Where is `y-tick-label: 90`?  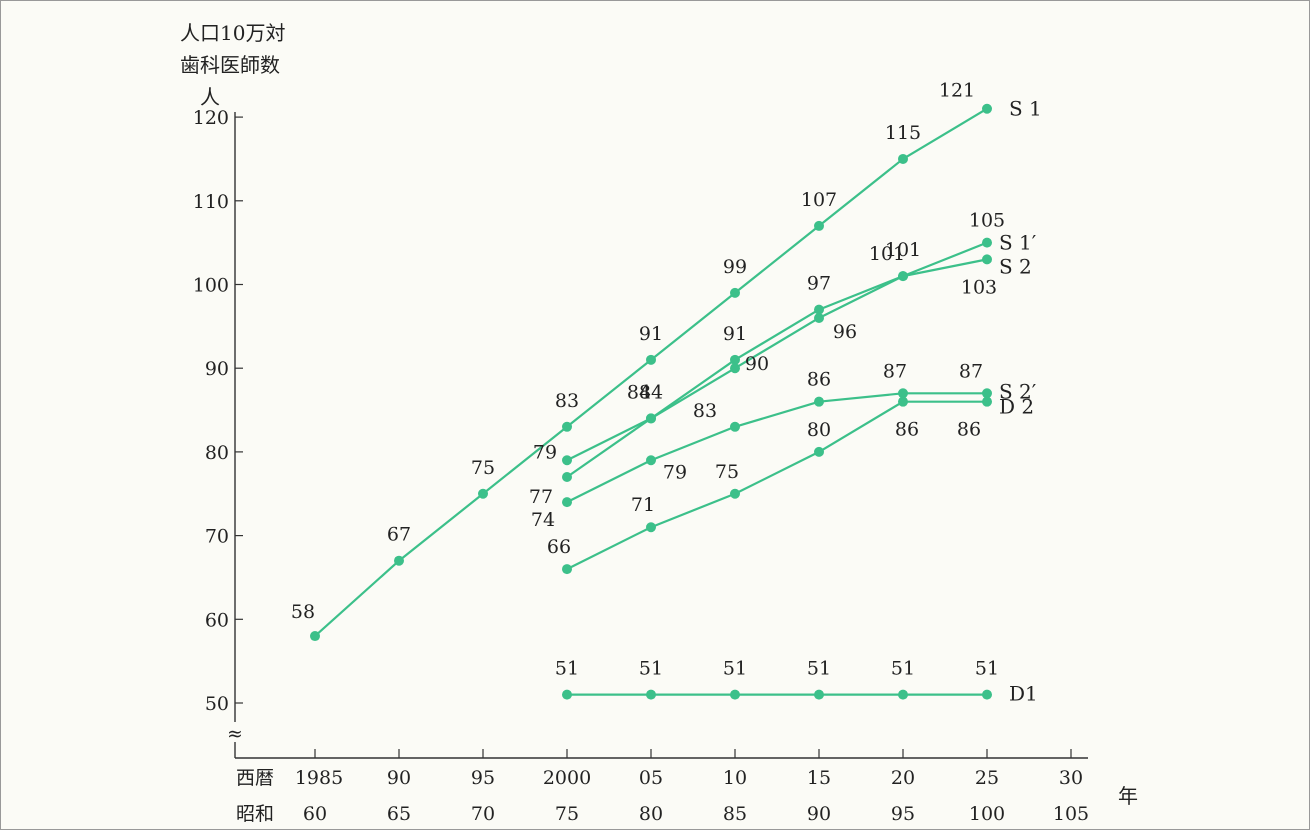
y-tick-label: 90 is located at coordinates (217, 369).